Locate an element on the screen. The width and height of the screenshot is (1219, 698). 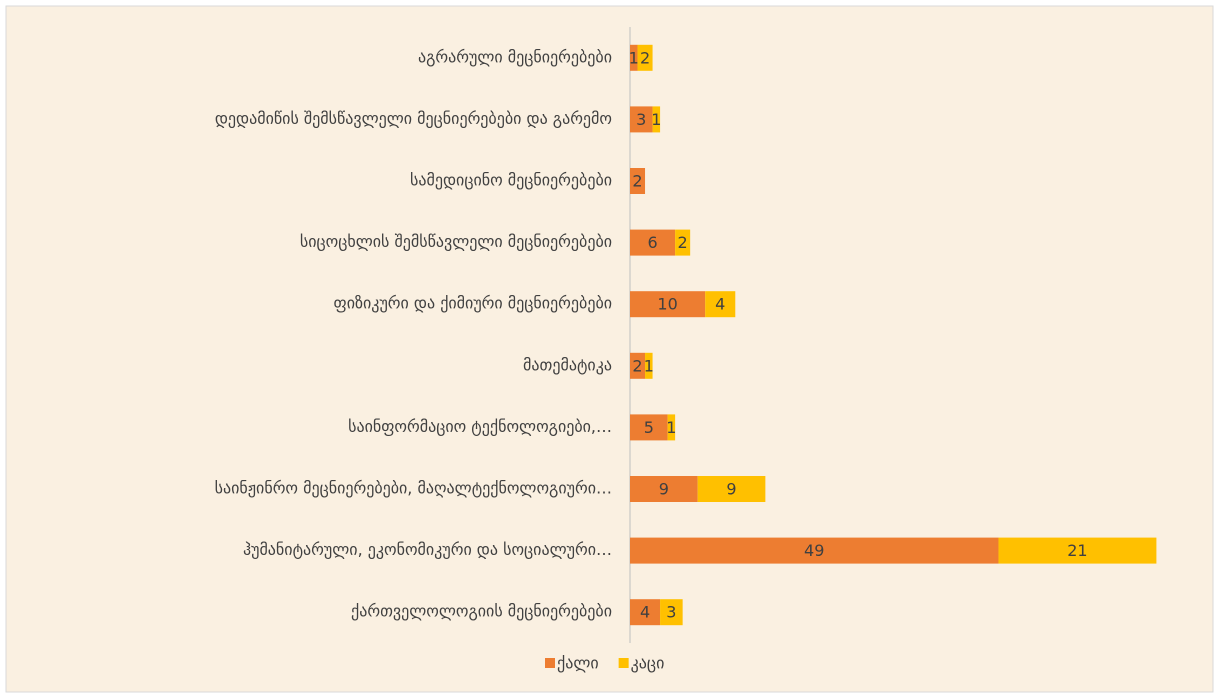
category-label: მათემატიკა is located at coordinates (567, 364).